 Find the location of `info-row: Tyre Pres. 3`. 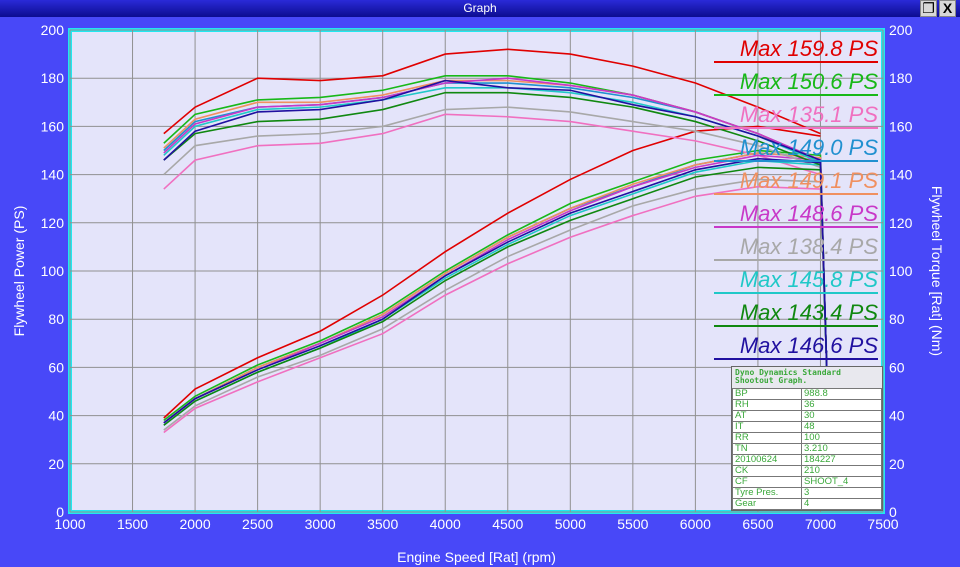

info-row: Tyre Pres. 3 is located at coordinates (807, 493).